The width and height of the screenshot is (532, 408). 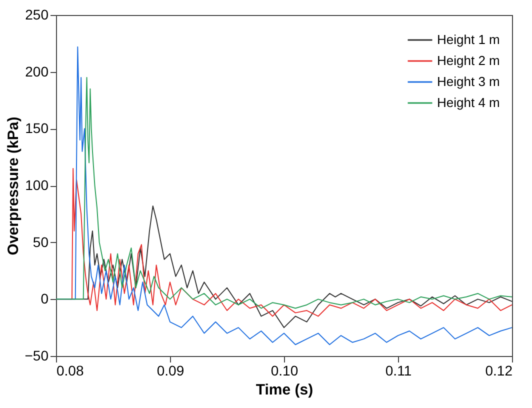 I want to click on y-tick-label: 50, so click(x=40, y=242).